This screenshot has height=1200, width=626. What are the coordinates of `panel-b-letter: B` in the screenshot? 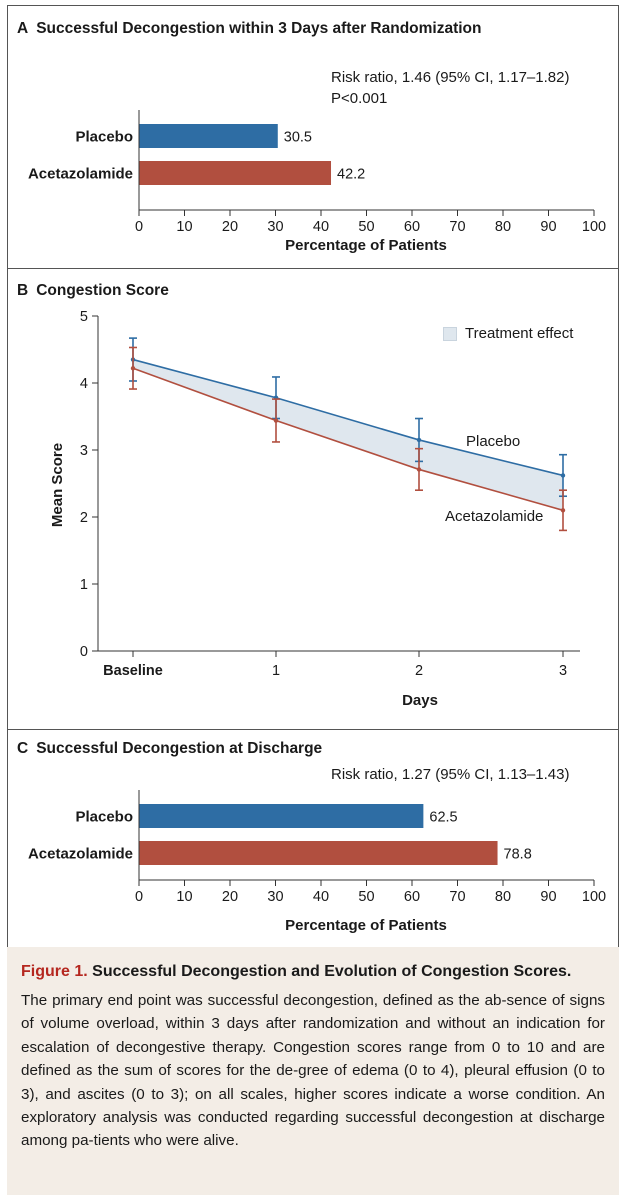 It's located at (23, 290).